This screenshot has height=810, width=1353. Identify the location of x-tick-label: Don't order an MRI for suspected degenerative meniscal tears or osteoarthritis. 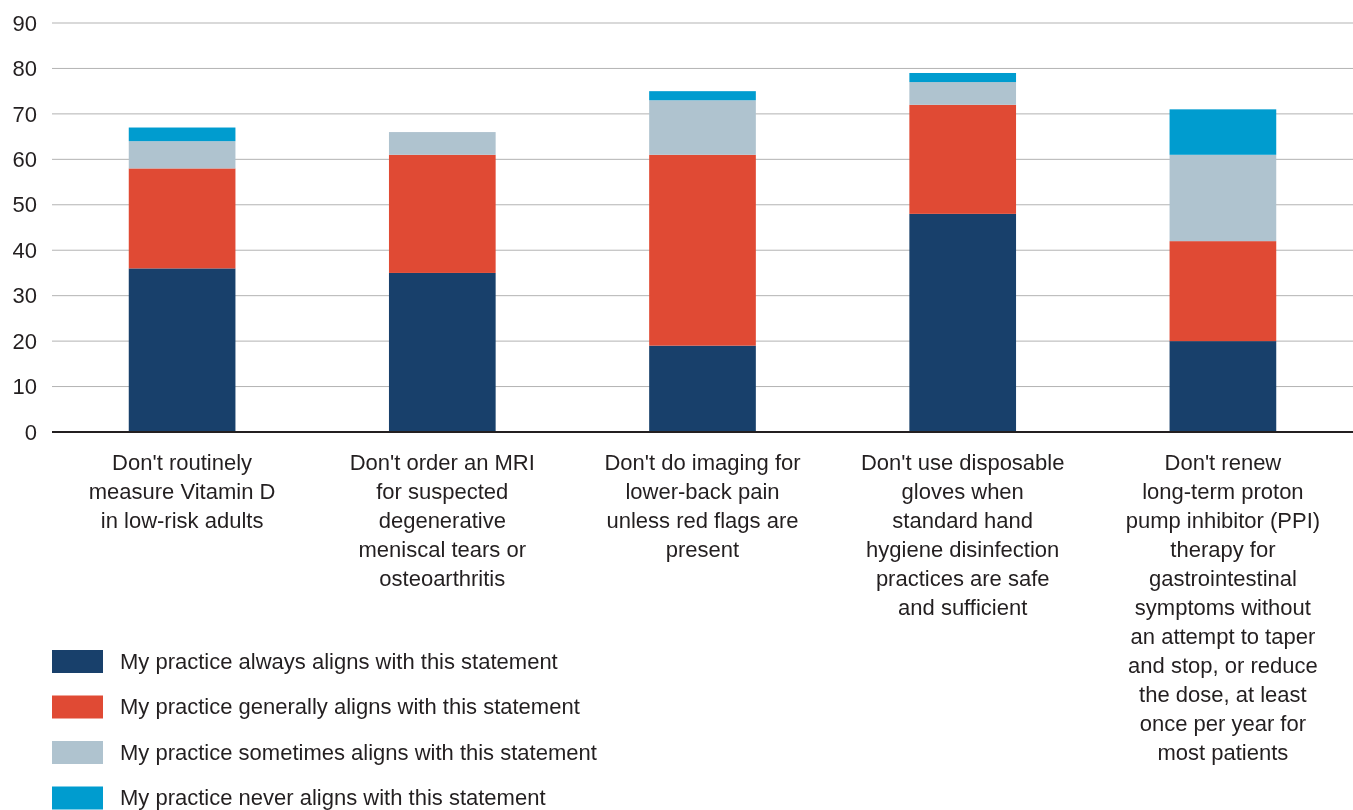
(442, 520).